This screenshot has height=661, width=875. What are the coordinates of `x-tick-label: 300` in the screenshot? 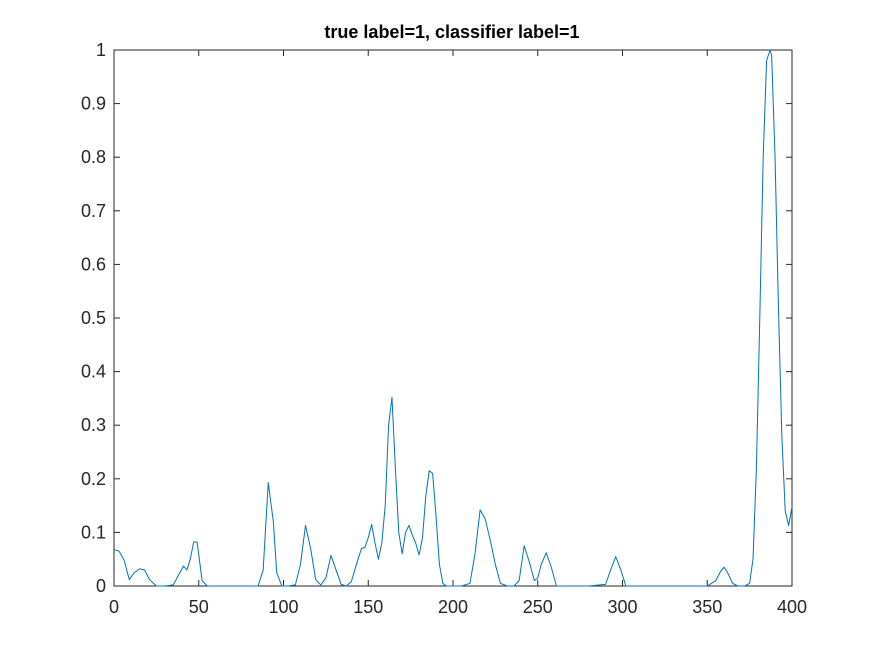 It's located at (622, 607).